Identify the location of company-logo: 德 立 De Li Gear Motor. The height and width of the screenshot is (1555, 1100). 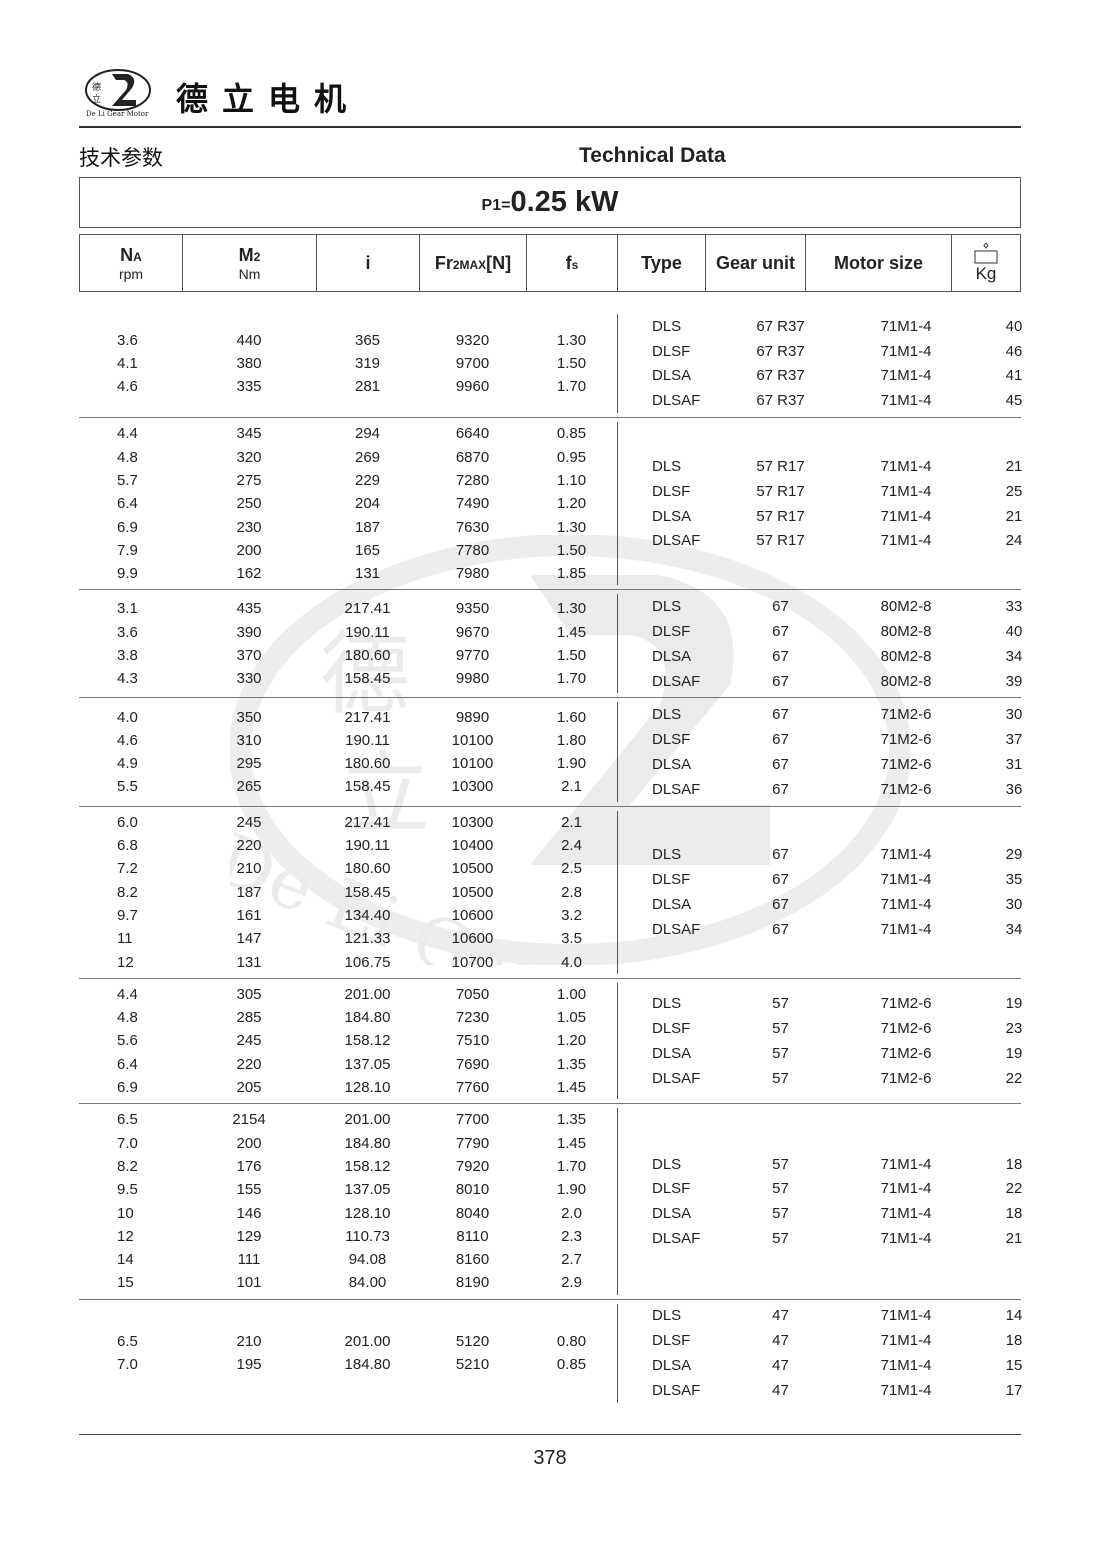
(118, 93).